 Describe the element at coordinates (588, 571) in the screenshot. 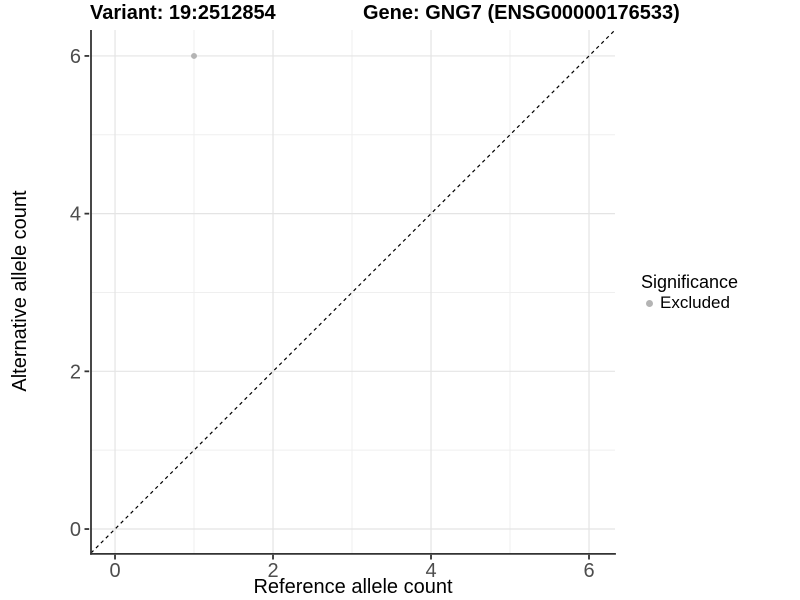

I see `x-tick-label: 6` at that location.